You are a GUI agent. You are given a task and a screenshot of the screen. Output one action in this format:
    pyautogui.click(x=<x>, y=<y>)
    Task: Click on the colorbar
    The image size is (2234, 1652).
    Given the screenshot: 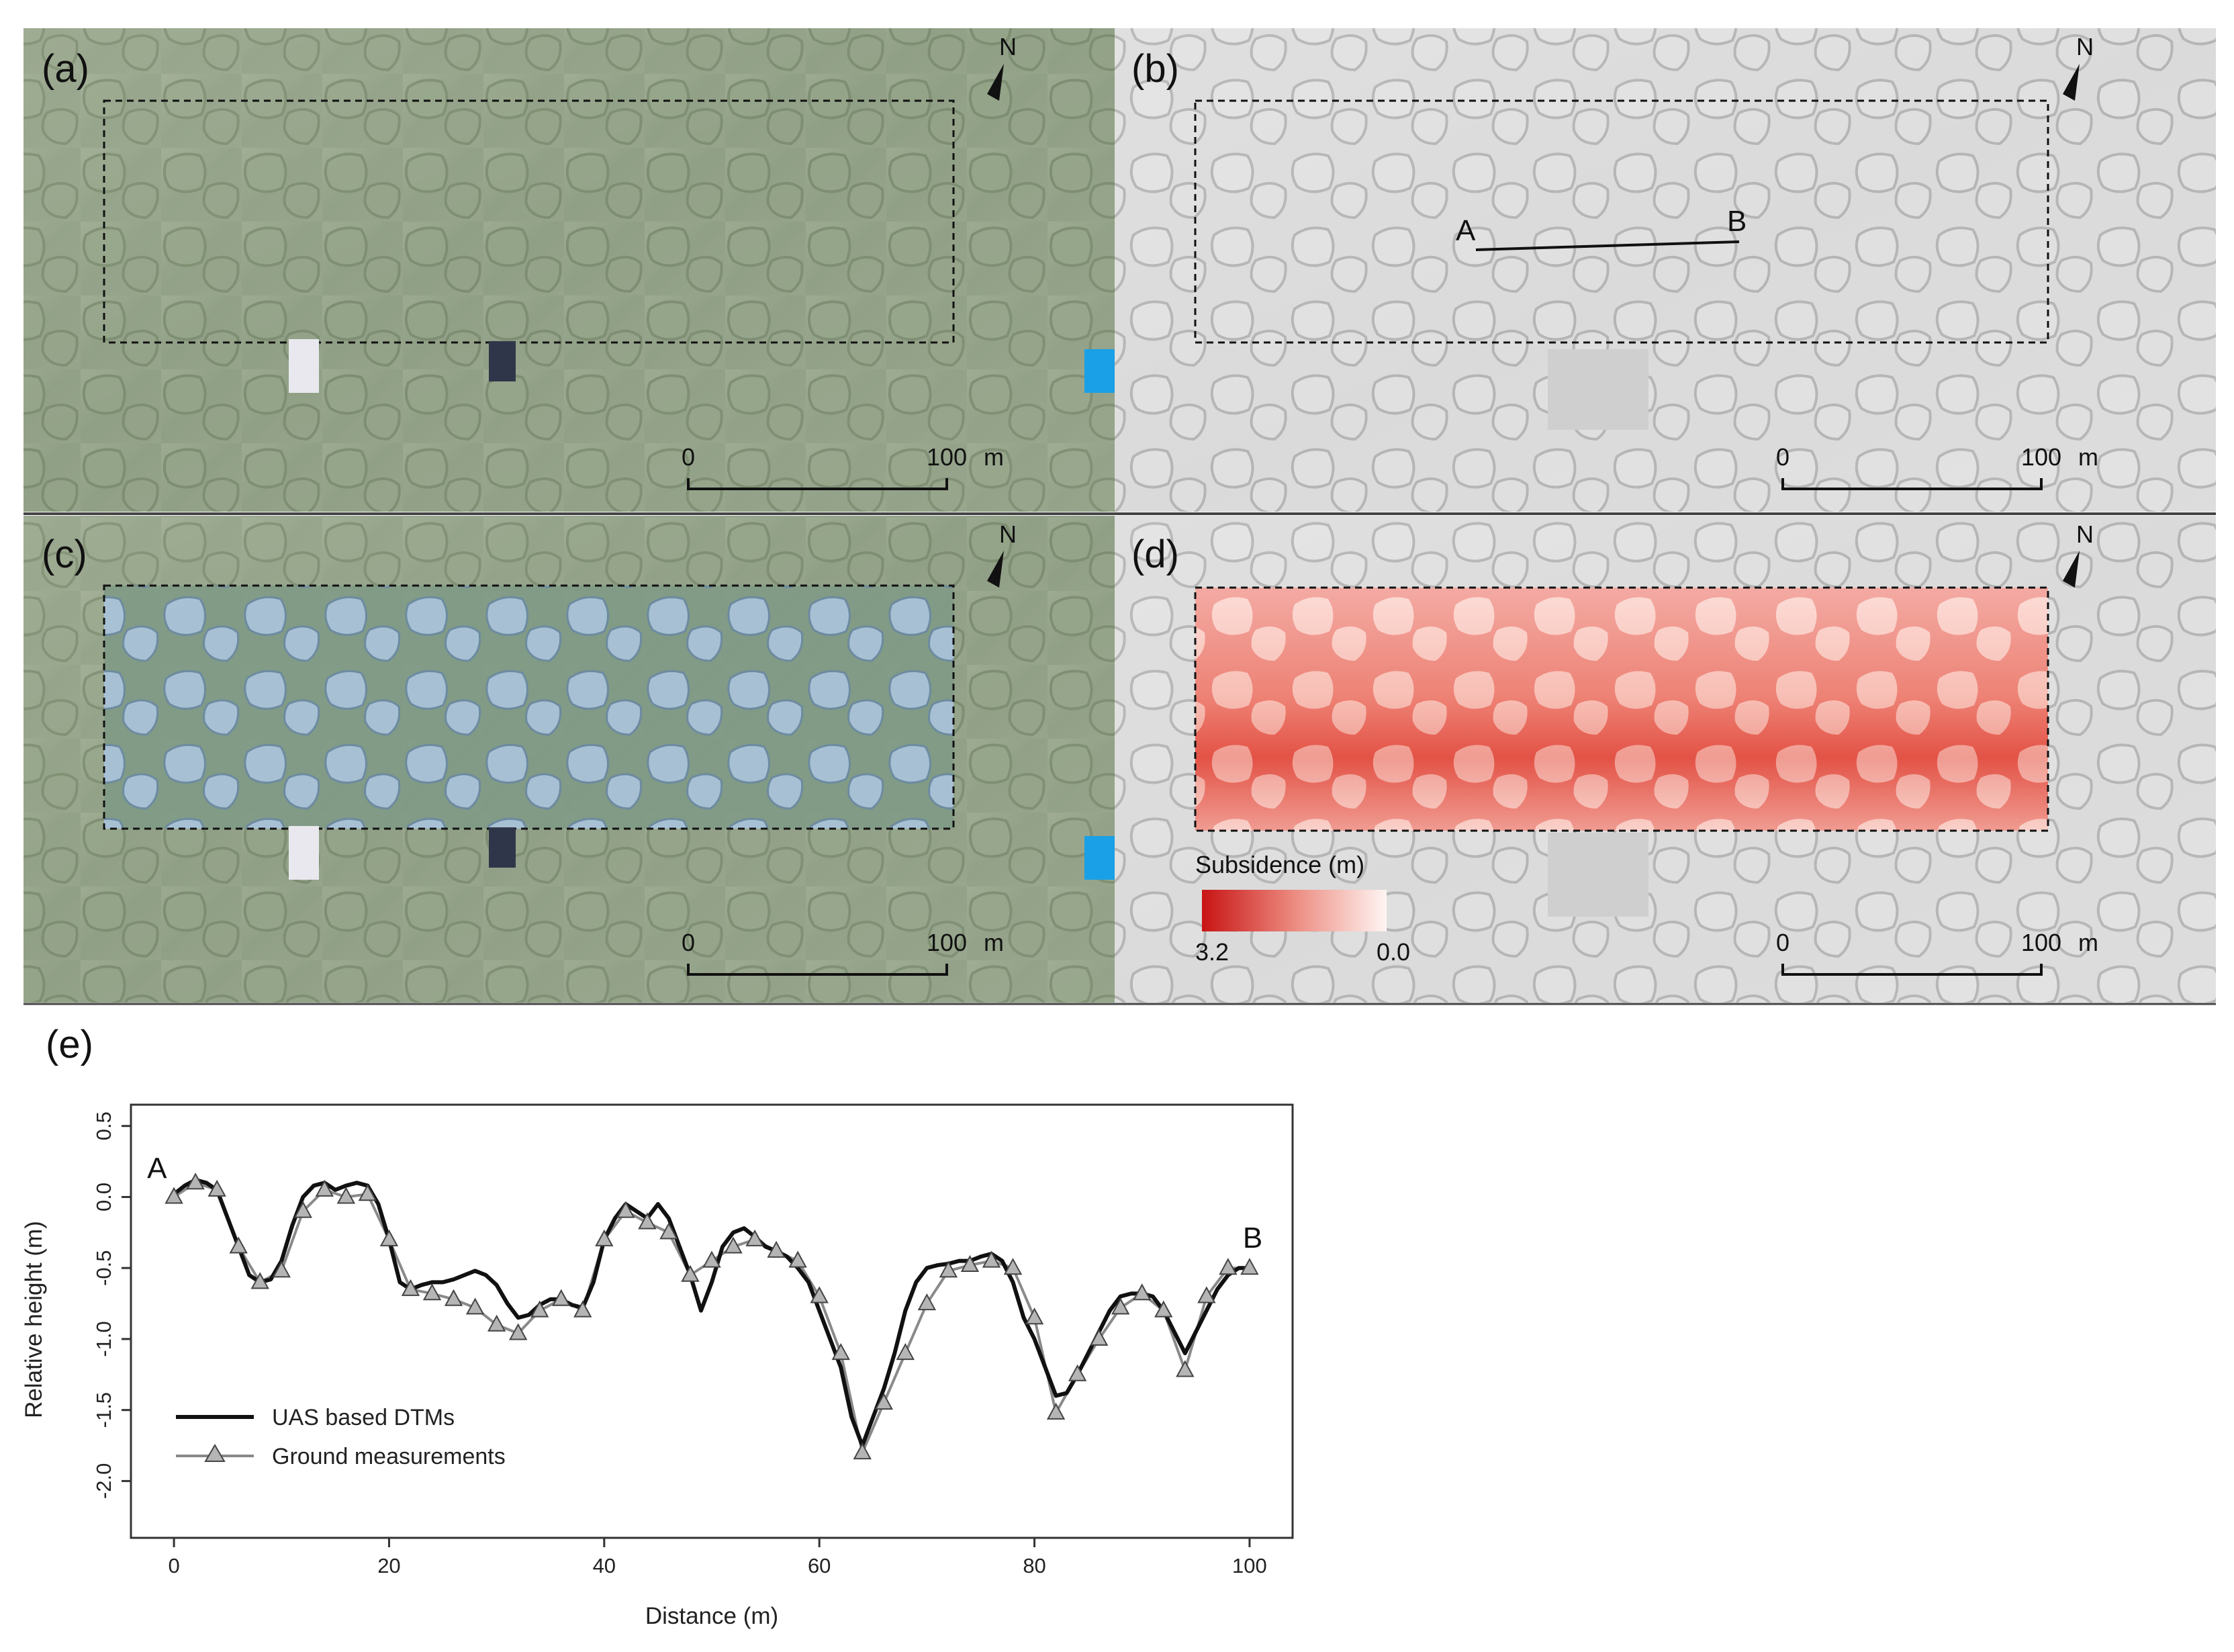 What is the action you would take?
    pyautogui.click(x=1294, y=910)
    